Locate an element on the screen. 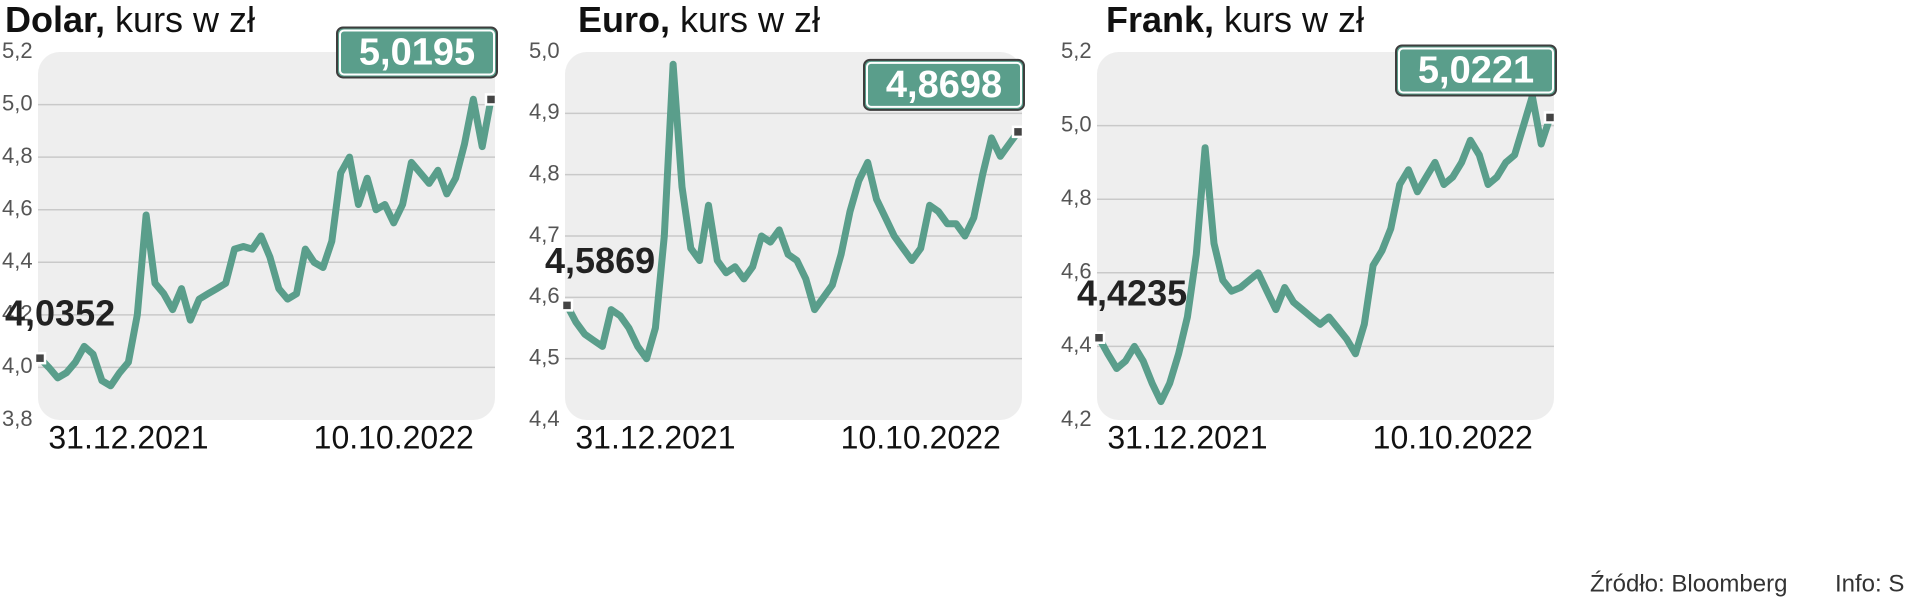 Image resolution: width=1920 pixels, height=603 pixels. chart-title: Dolar, kurs w zł is located at coordinates (130, 20).